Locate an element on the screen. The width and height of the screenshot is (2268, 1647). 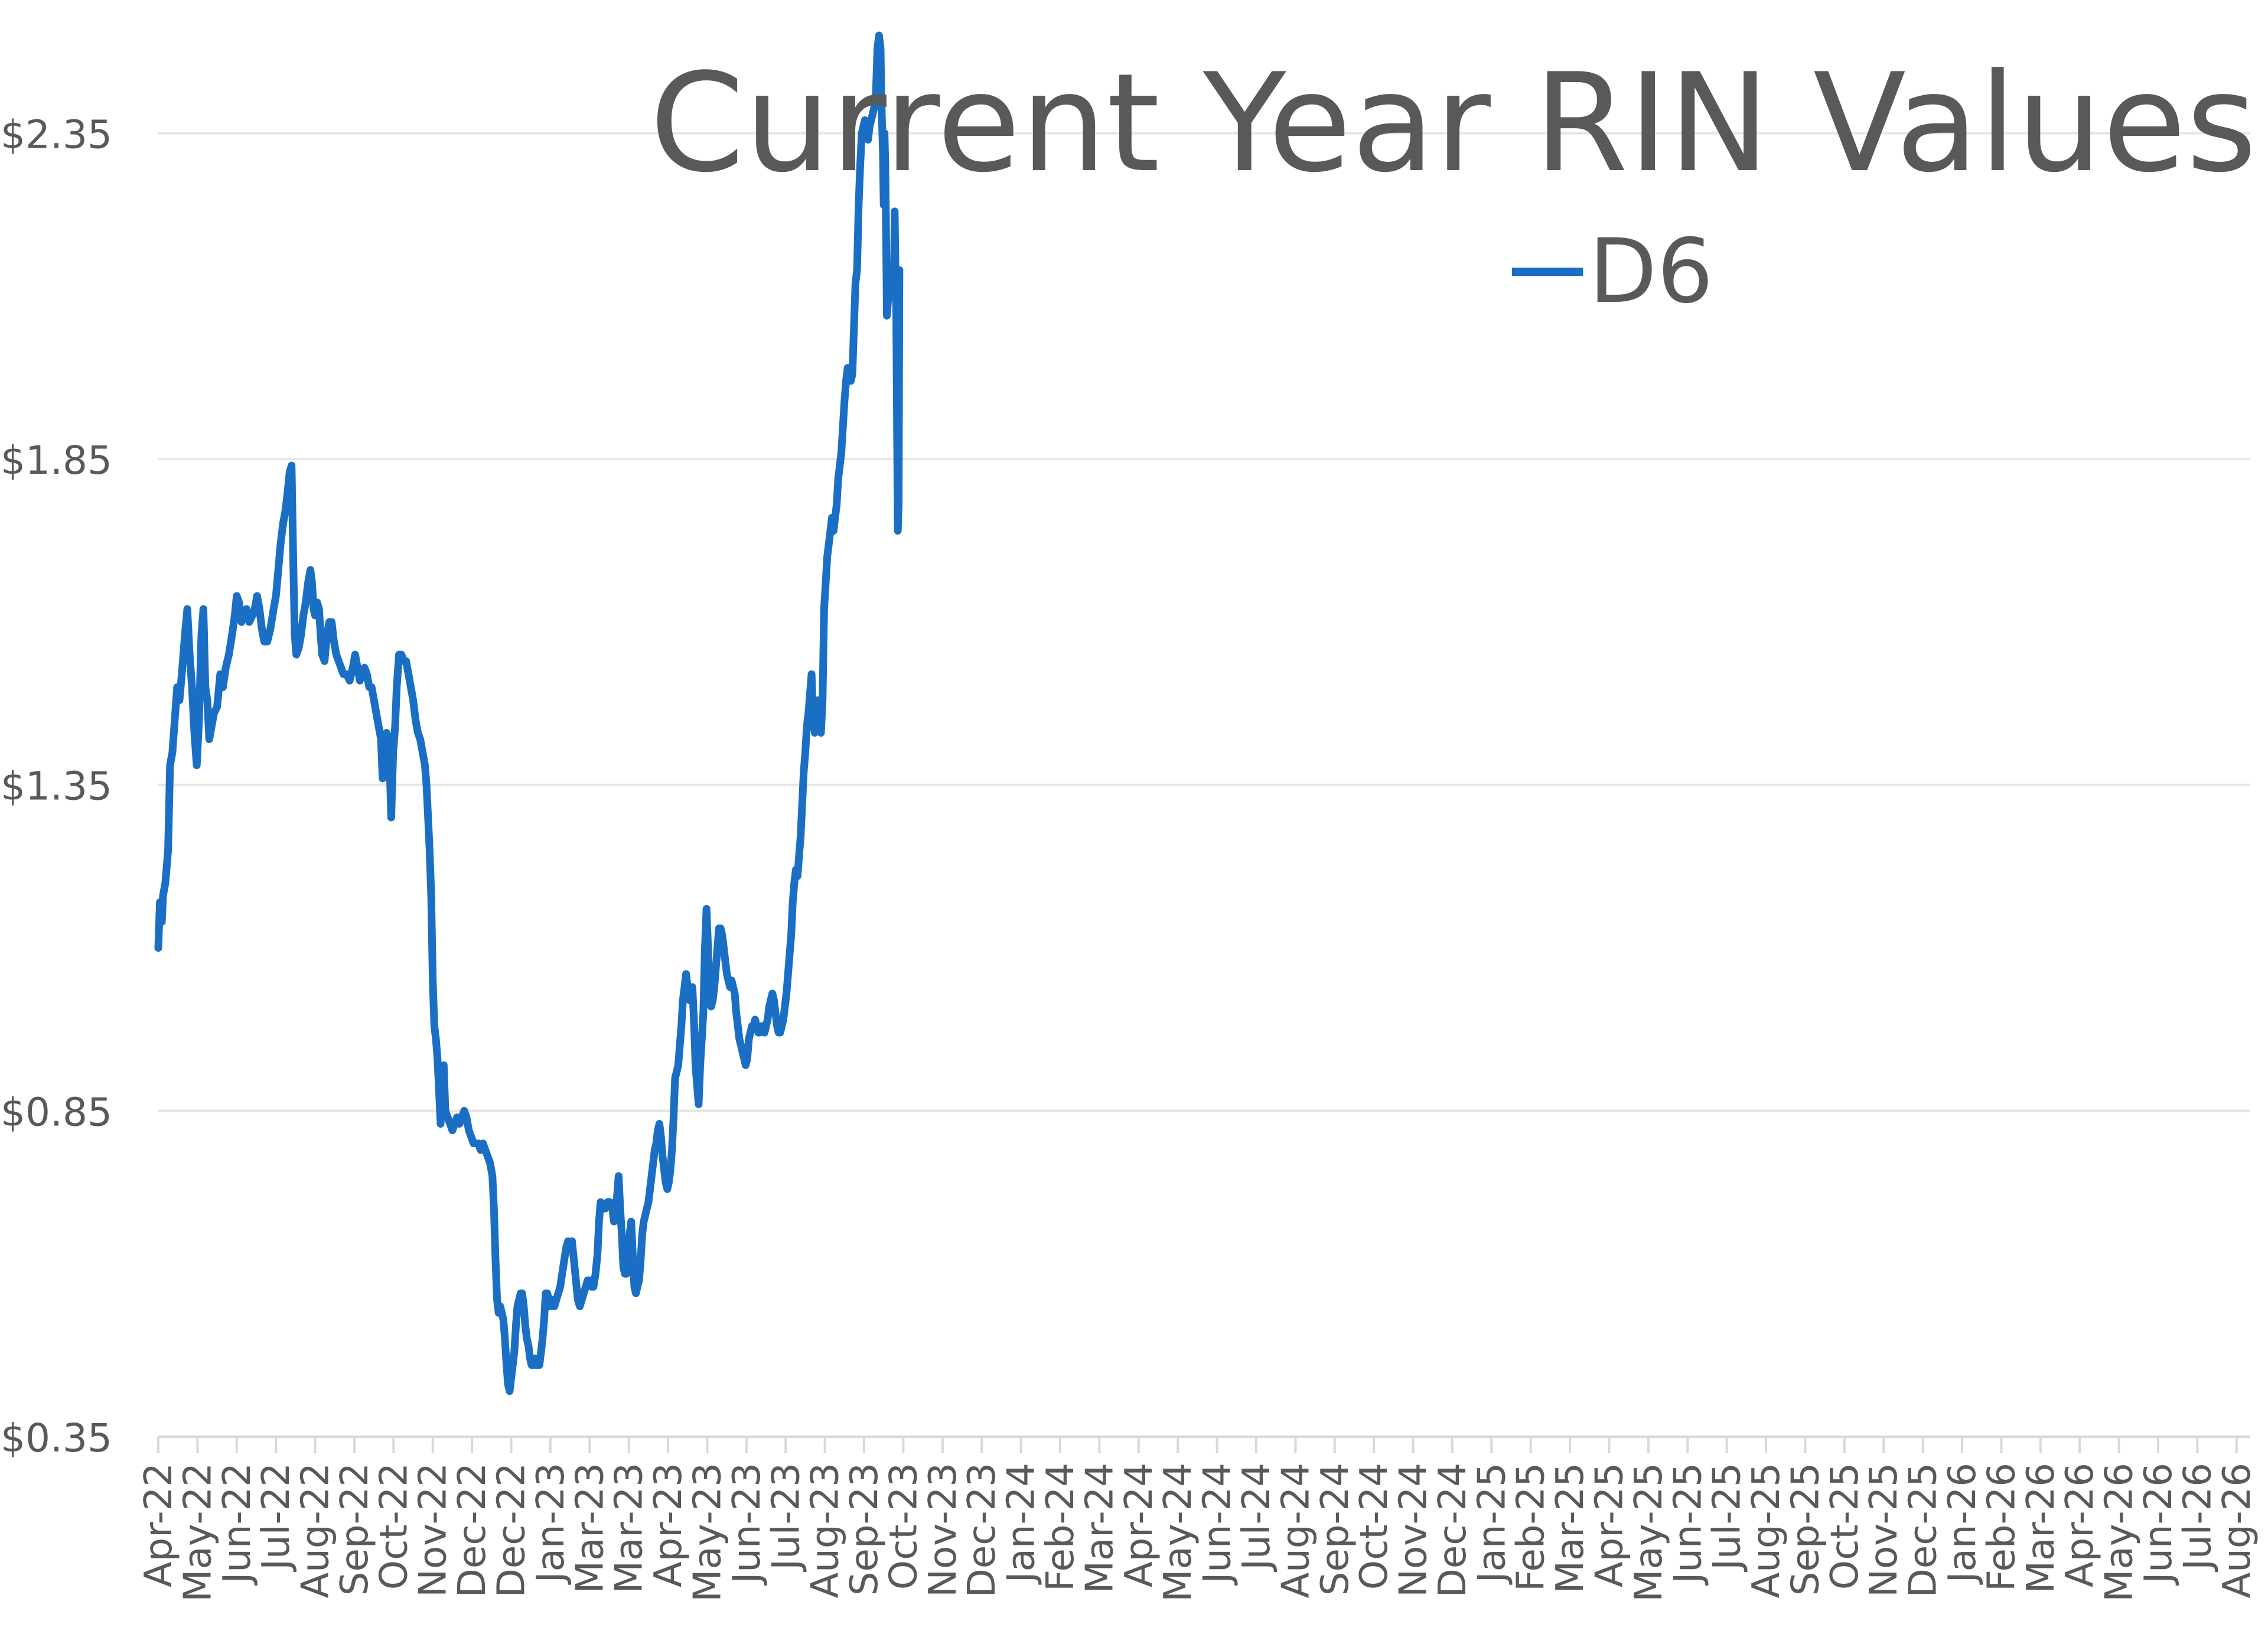
x-tick-label: Sep-24 is located at coordinates (1335, 1529).